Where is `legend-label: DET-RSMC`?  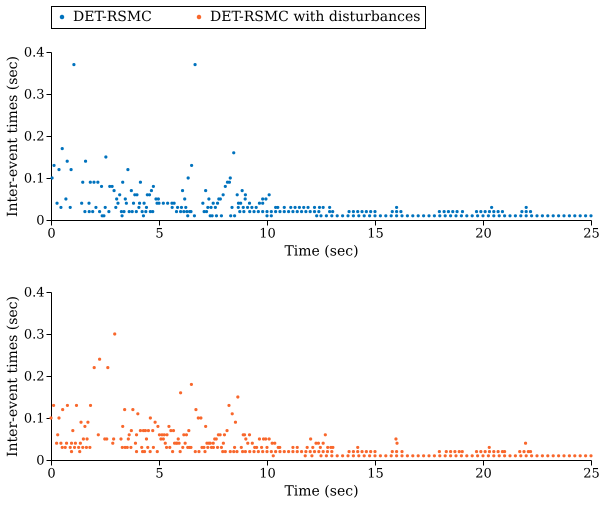 legend-label: DET-RSMC is located at coordinates (112, 17).